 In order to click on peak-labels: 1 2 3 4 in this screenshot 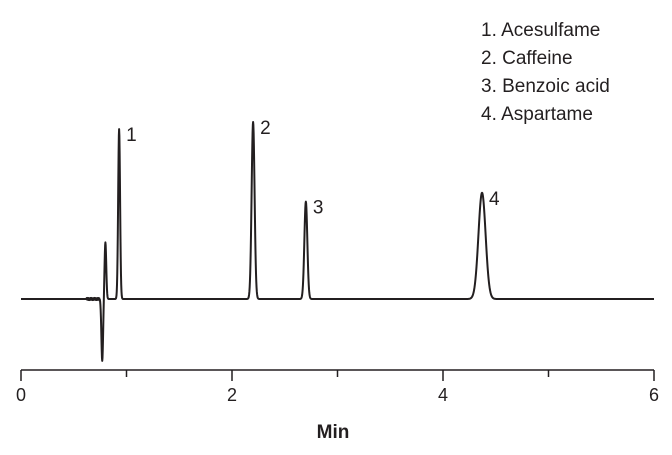, I will do `click(313, 168)`.